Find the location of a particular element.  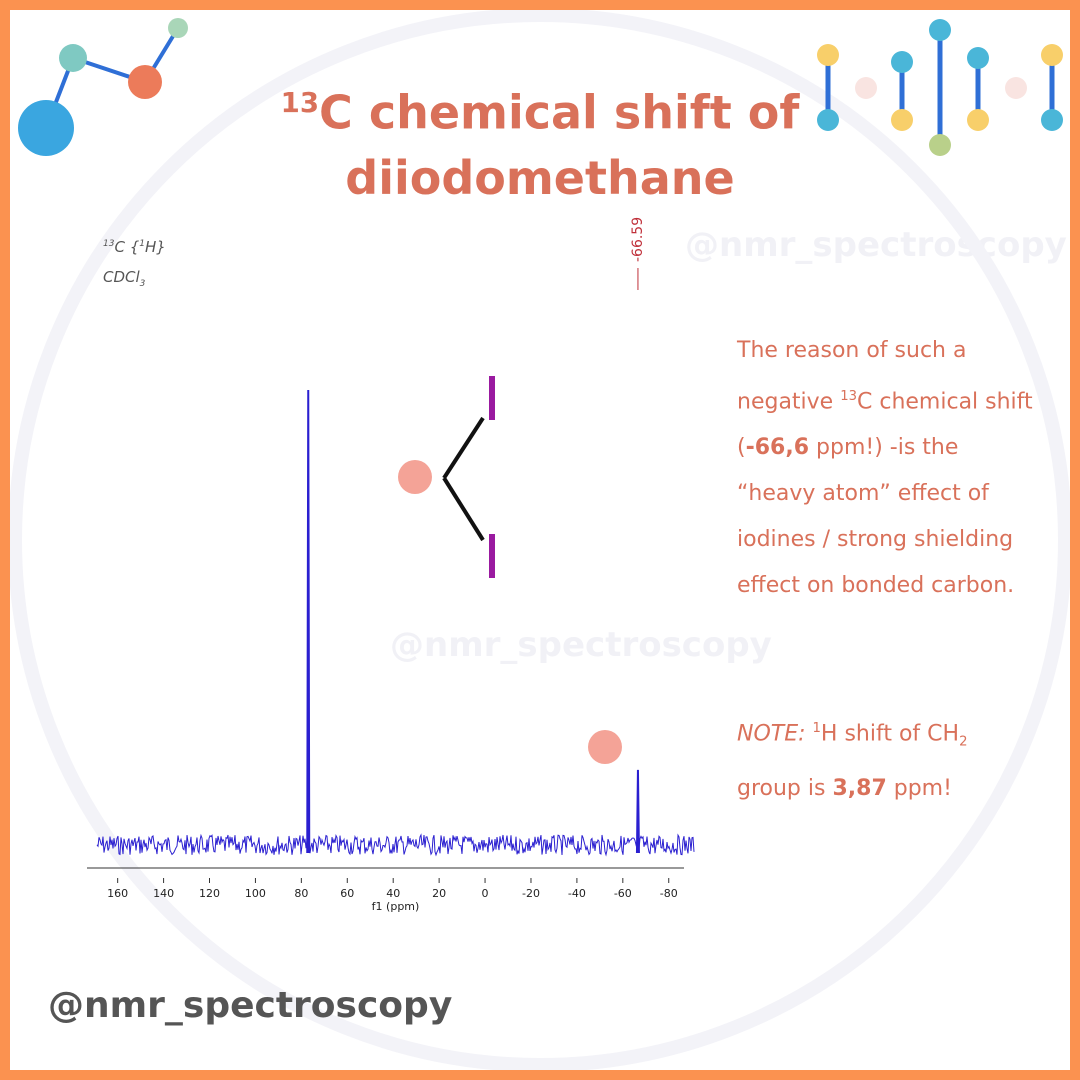

decor-dna is located at coordinates (940, 87).